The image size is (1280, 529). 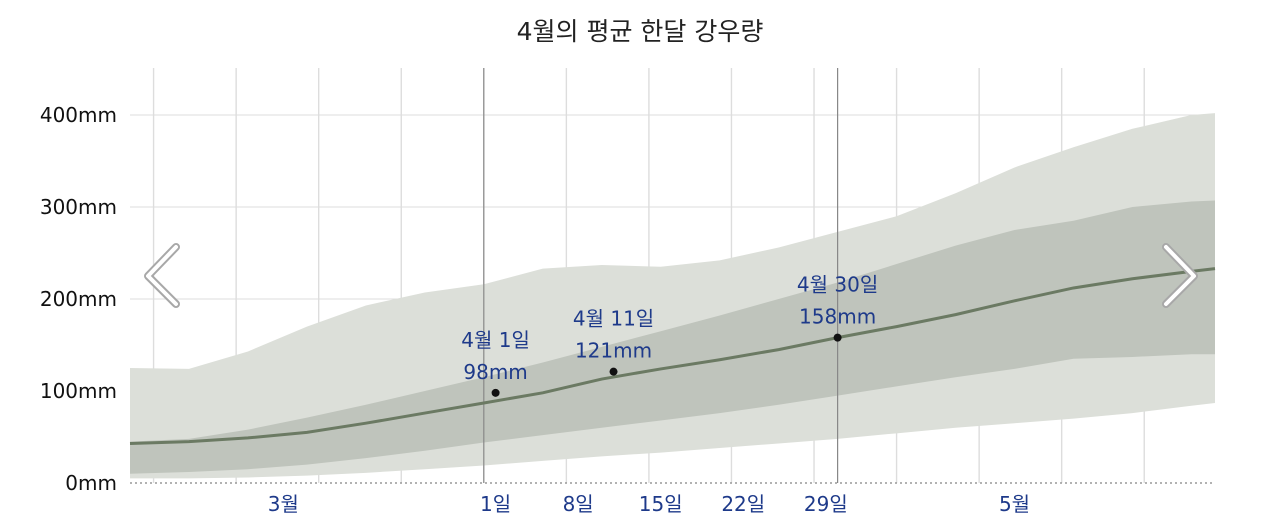 What do you see at coordinates (661, 504) in the screenshot?
I see `x-tick-label: 15일` at bounding box center [661, 504].